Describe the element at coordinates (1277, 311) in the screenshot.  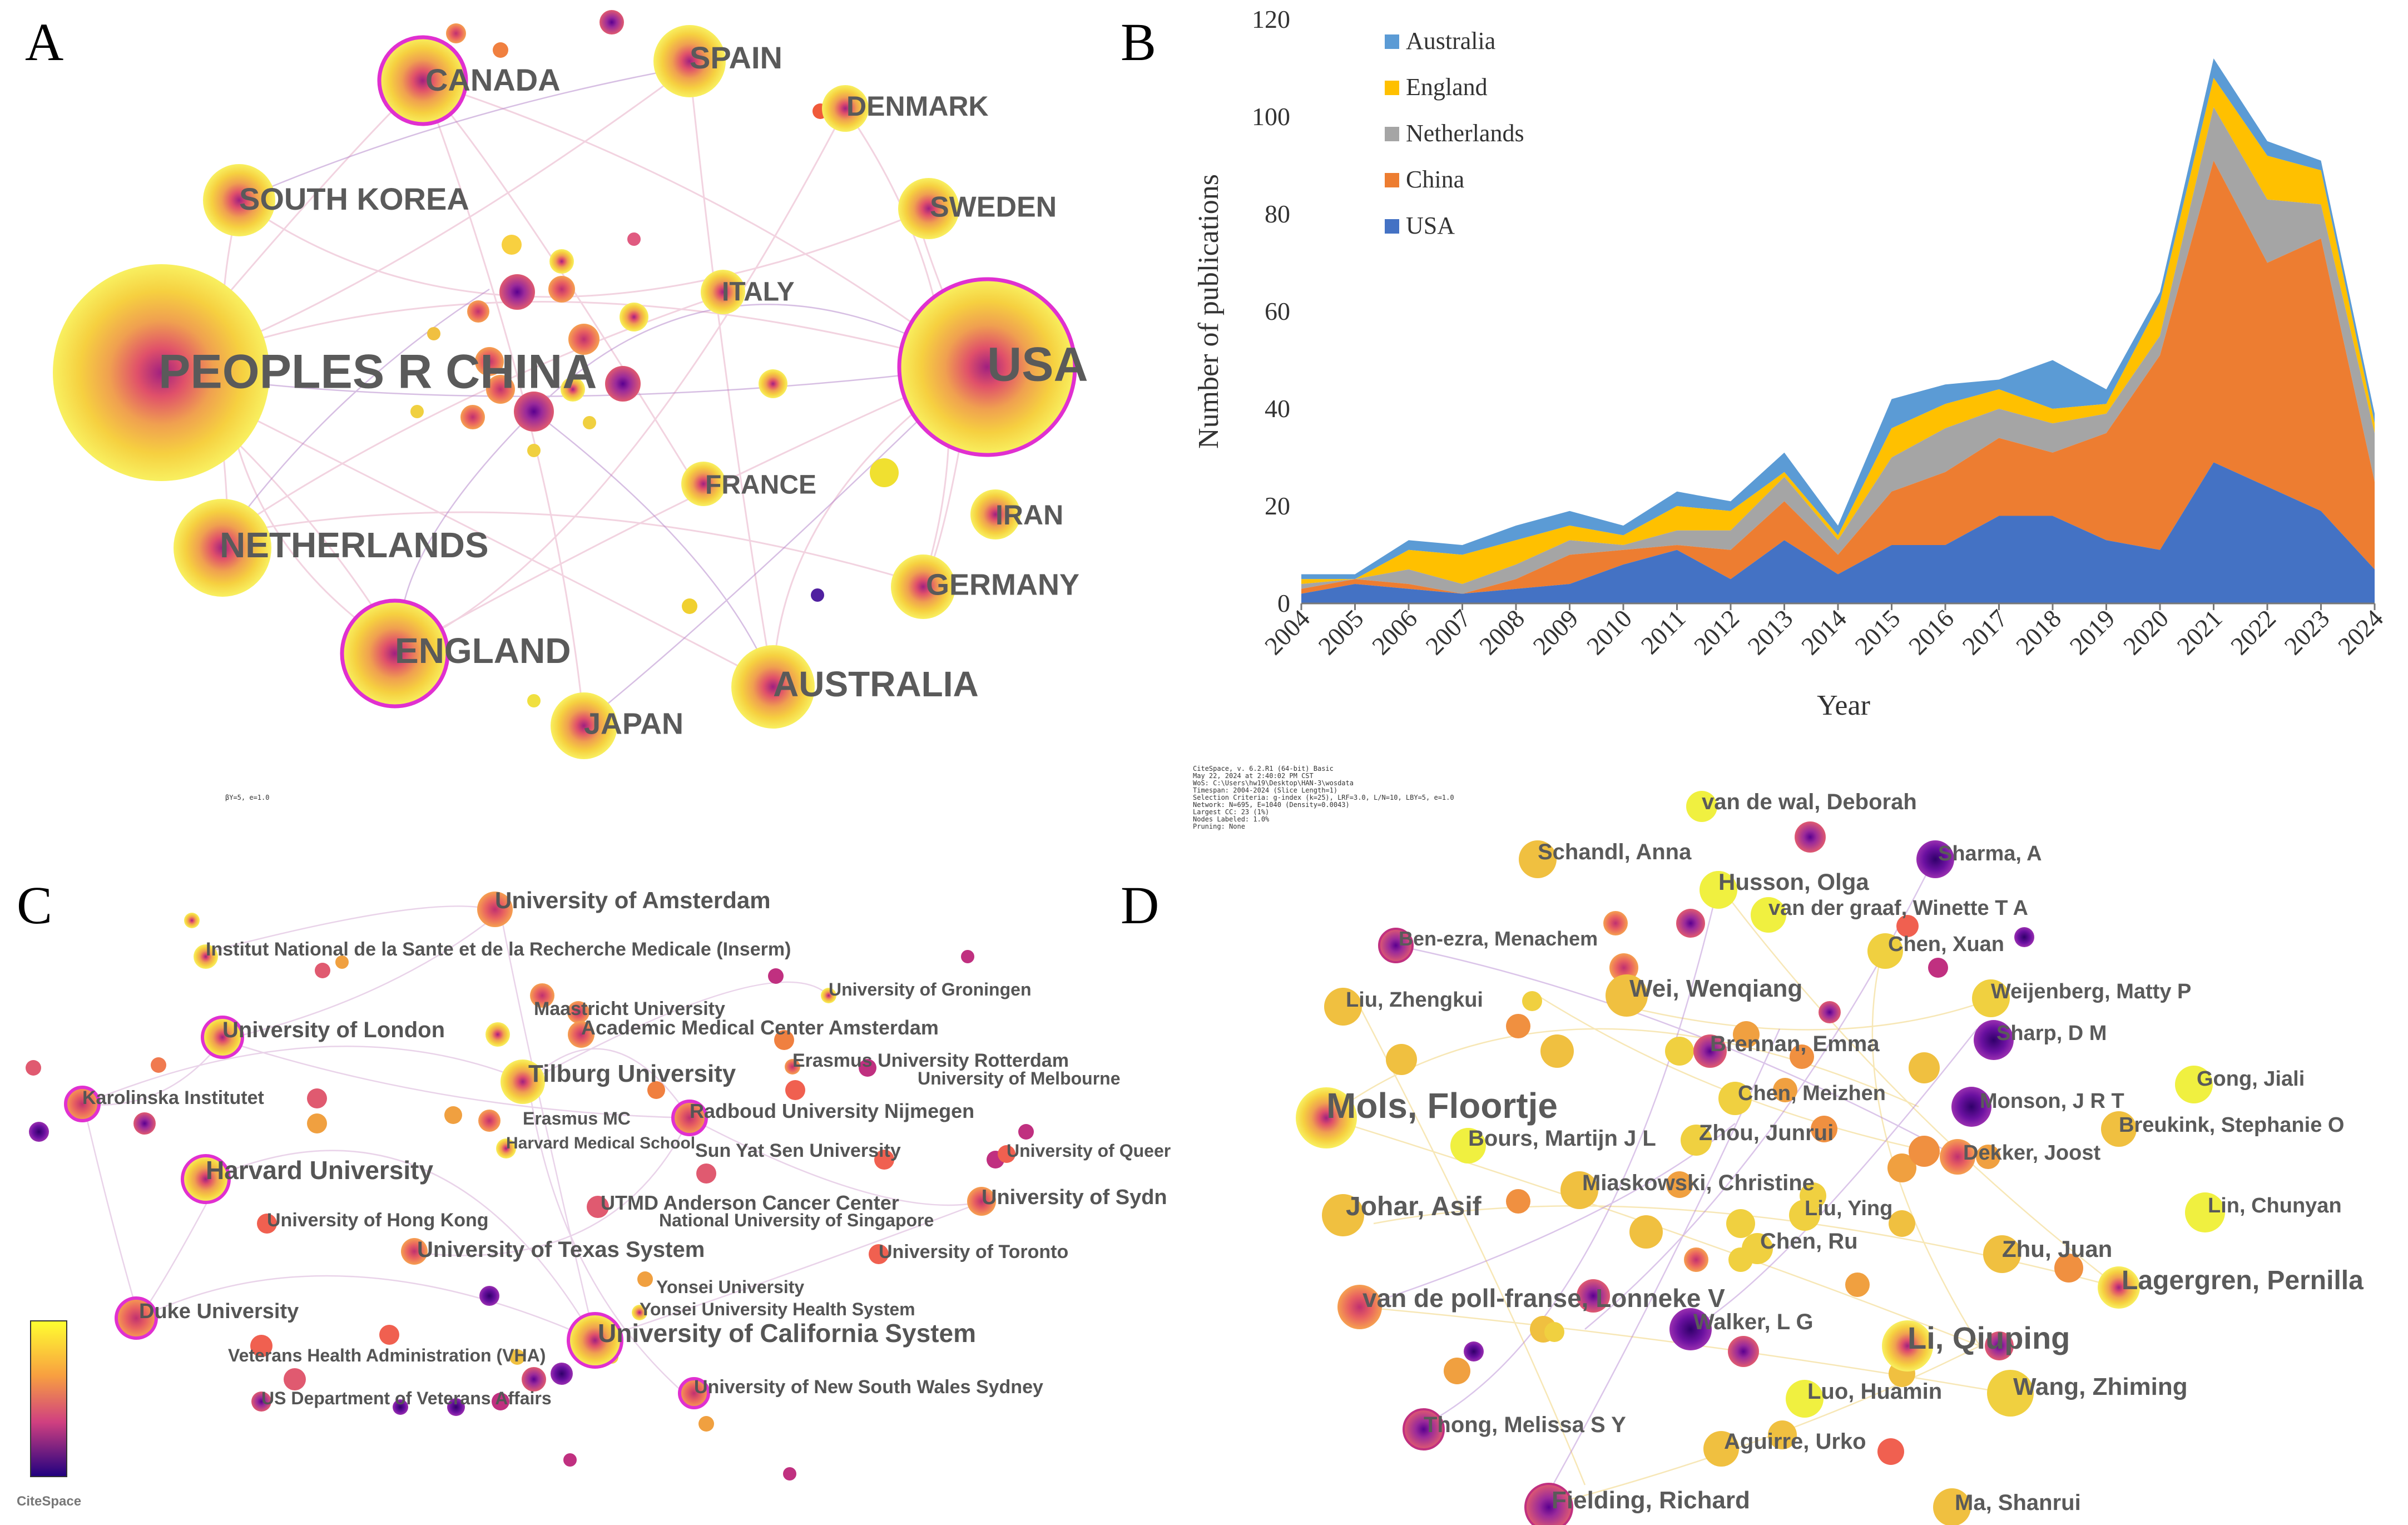
I see `y-tick-label: 60` at that location.